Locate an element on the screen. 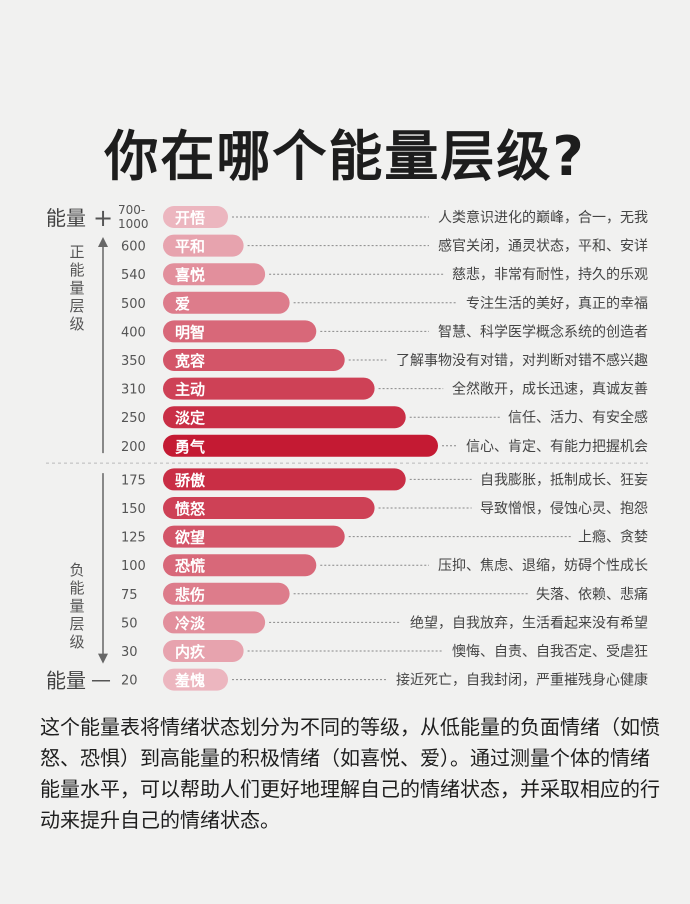 The height and width of the screenshot is (904, 690). bar-label-14: 冷淡 is located at coordinates (190, 623).